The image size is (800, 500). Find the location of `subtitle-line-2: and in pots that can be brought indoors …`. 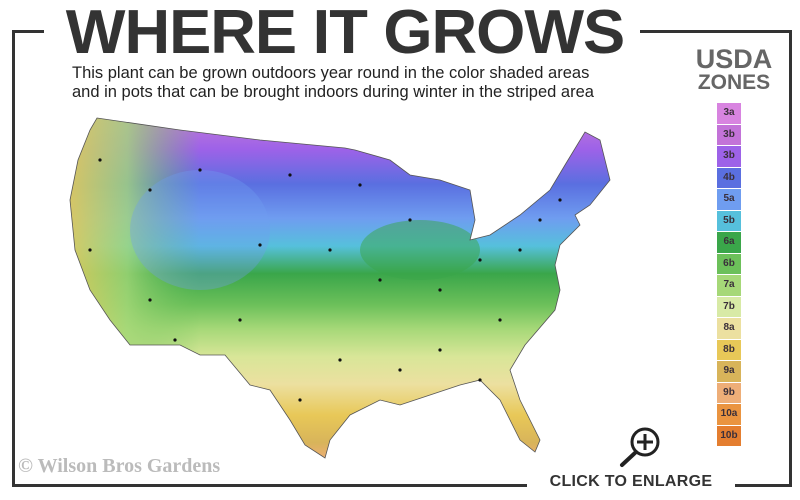

subtitle-line-2: and in pots that can be brought indoors … is located at coordinates (333, 92).